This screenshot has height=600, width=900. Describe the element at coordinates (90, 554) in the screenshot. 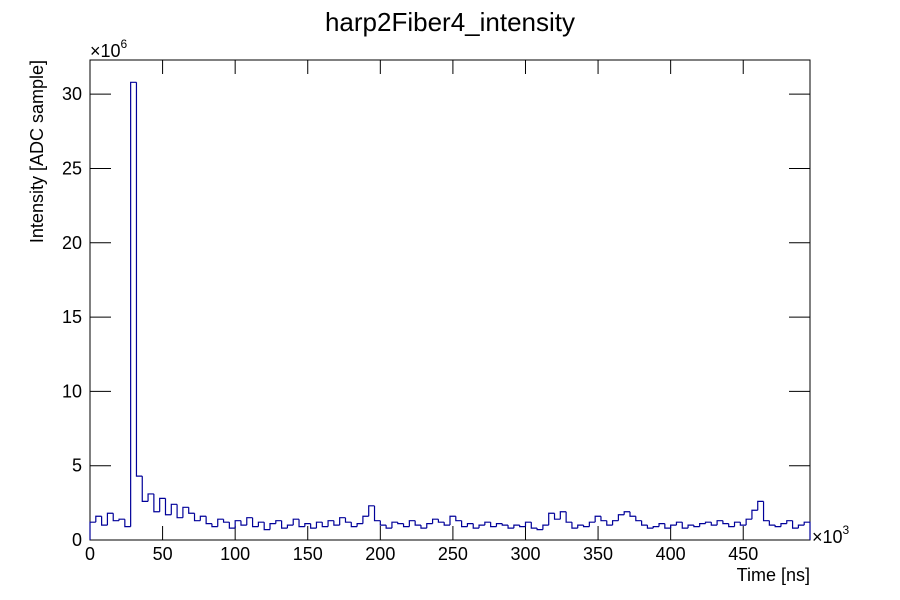

I see `x-tick-label: 0` at that location.